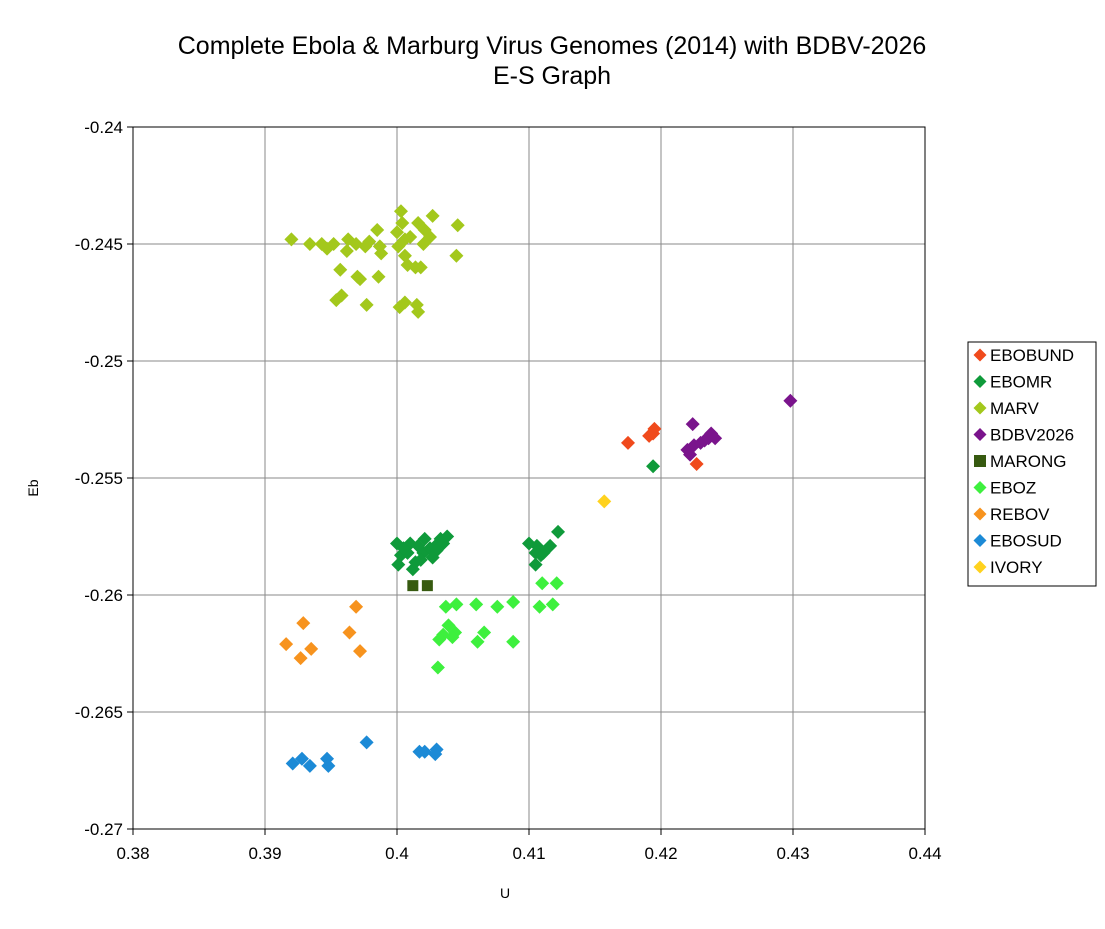  Describe the element at coordinates (662, 446) in the screenshot. I see `series-ebobund` at that location.